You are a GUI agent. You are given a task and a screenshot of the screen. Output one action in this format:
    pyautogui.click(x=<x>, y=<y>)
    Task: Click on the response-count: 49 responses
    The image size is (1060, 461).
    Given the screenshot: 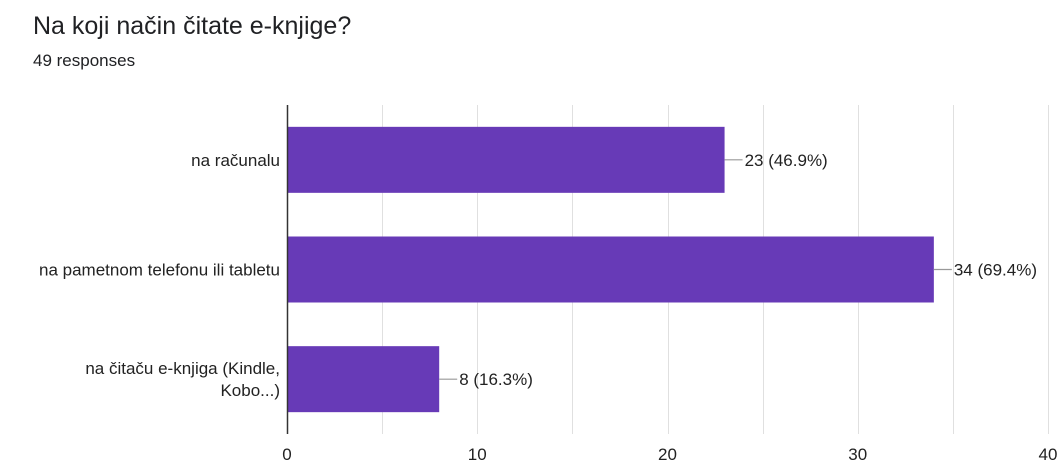 What is the action you would take?
    pyautogui.click(x=84, y=60)
    